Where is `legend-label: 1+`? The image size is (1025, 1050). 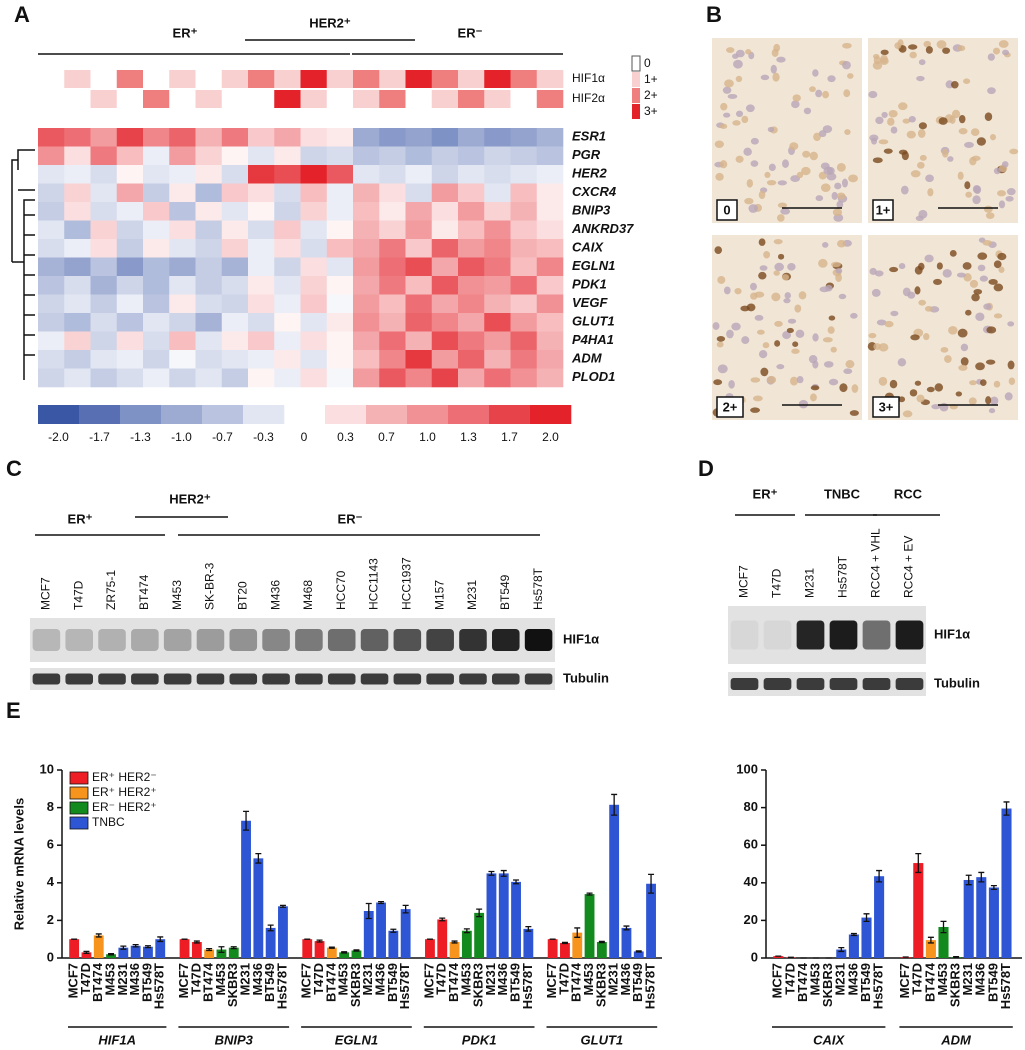 legend-label: 1+ is located at coordinates (651, 79).